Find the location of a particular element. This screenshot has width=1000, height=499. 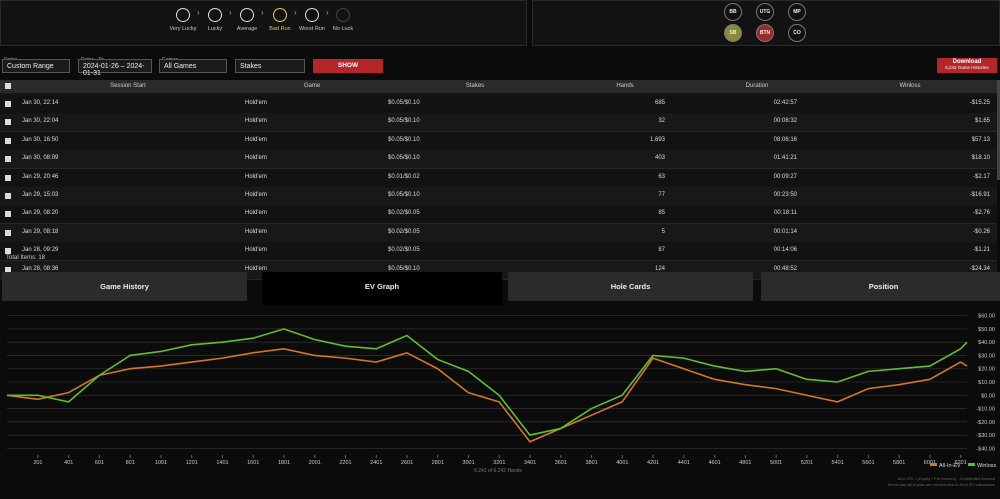

show-button: SHOW is located at coordinates (348, 66).